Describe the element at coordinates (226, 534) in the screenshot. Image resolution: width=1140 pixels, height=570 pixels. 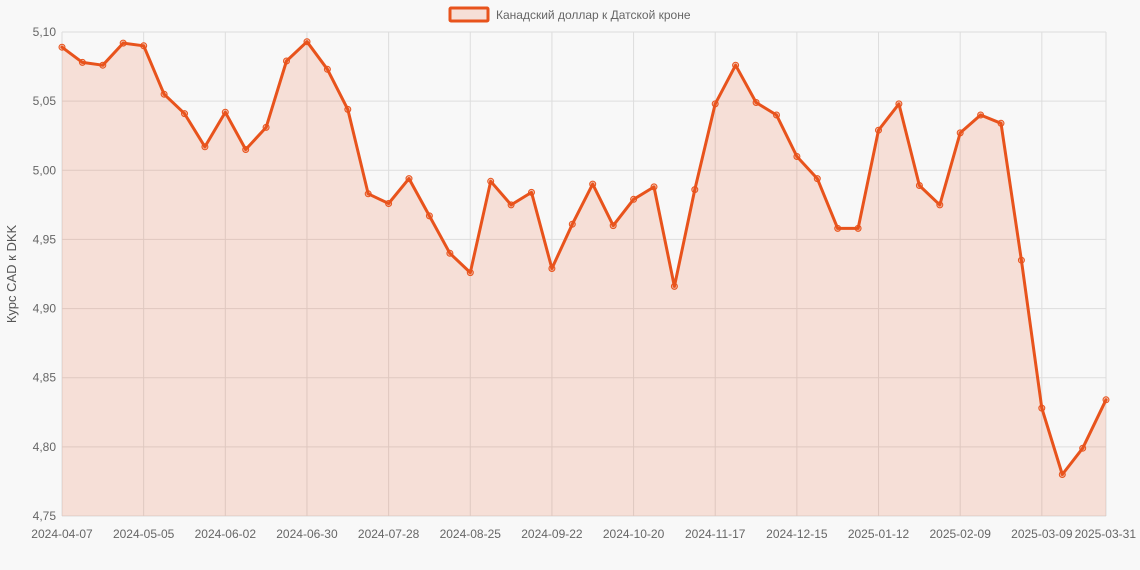
I see `x-tick-label: 2024-06-02` at that location.